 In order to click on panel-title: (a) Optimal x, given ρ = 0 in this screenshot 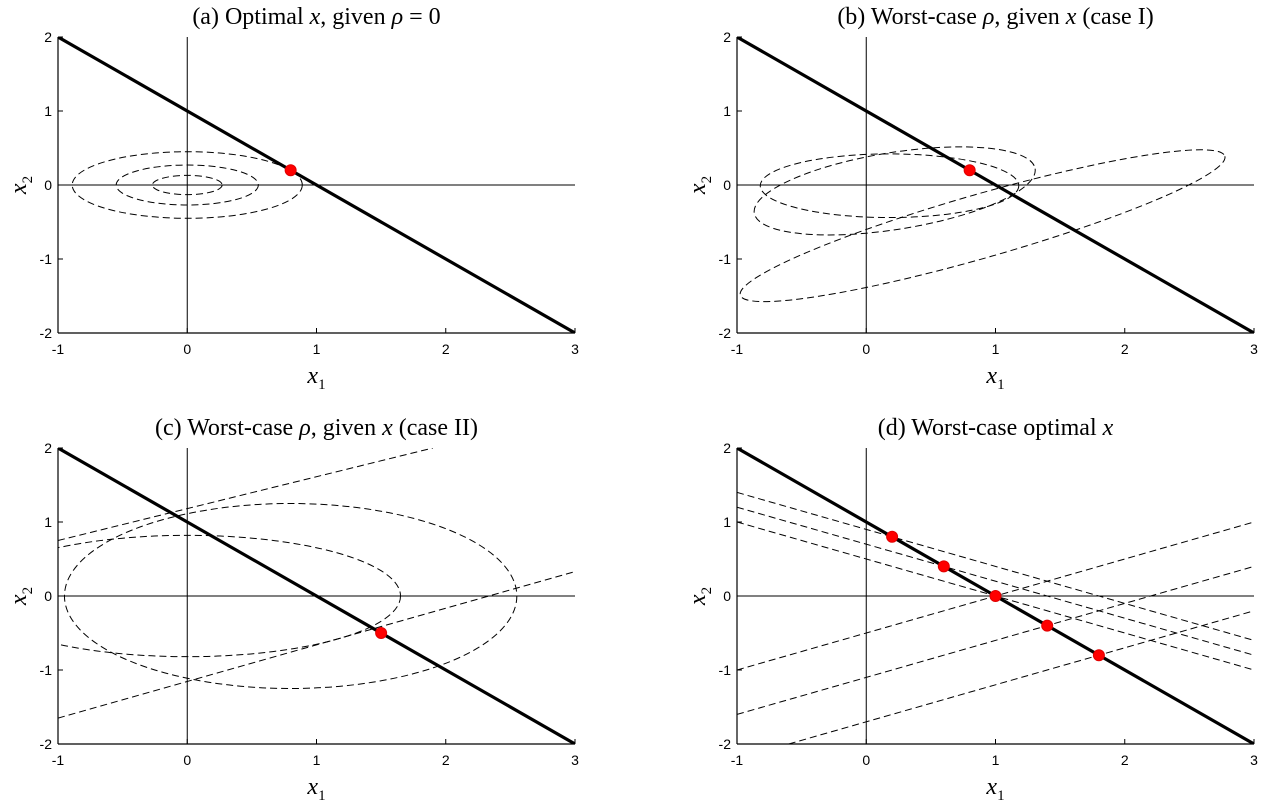, I will do `click(316, 17)`.